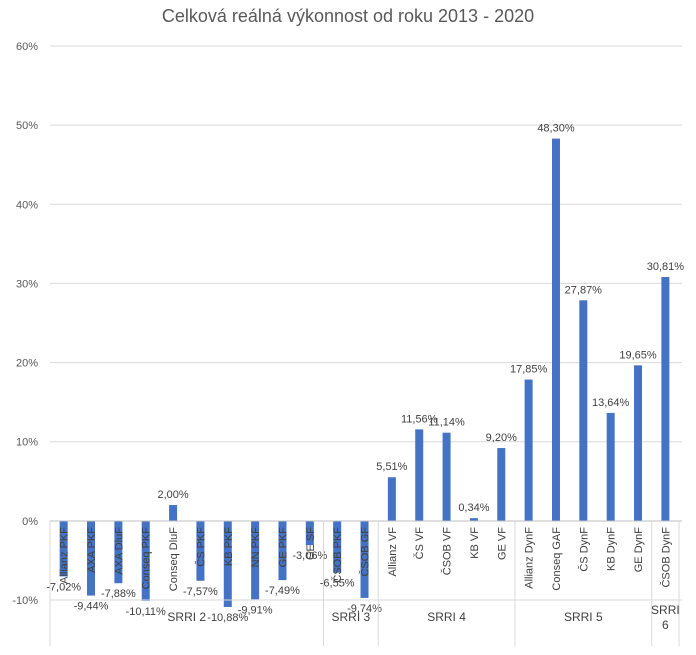 Image resolution: width=696 pixels, height=655 pixels. Describe the element at coordinates (501, 438) in the screenshot. I see `data-label: 9,20%` at that location.